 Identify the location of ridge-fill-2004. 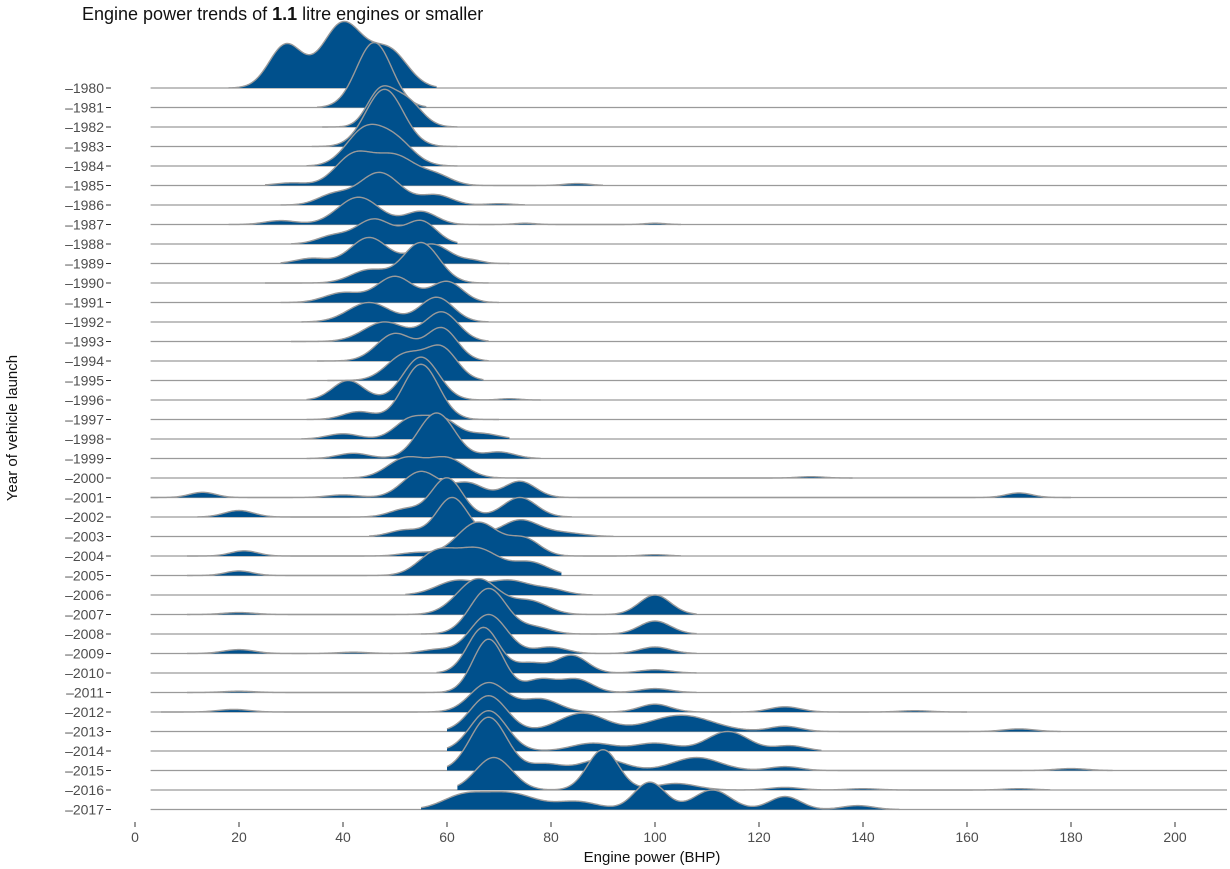
(434, 539).